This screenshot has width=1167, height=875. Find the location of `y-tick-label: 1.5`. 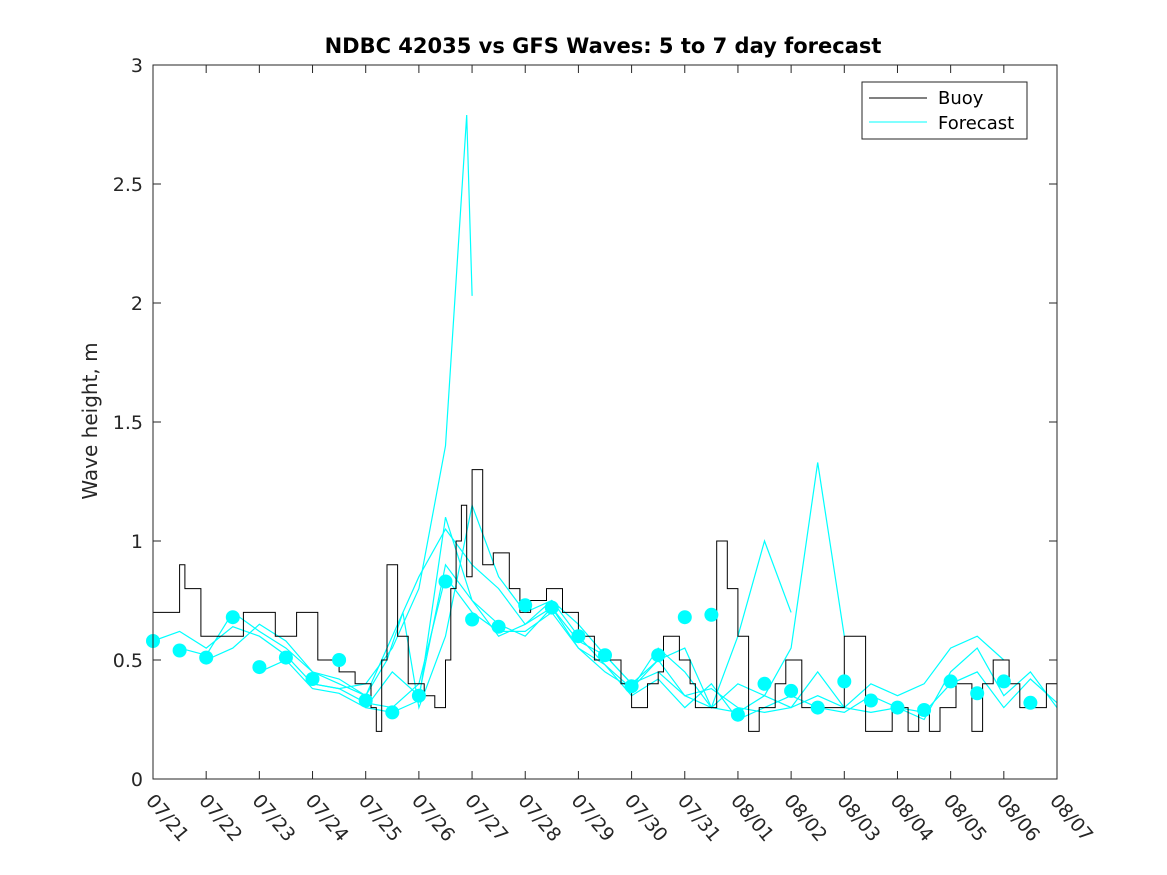

y-tick-label: 1.5 is located at coordinates (128, 423).